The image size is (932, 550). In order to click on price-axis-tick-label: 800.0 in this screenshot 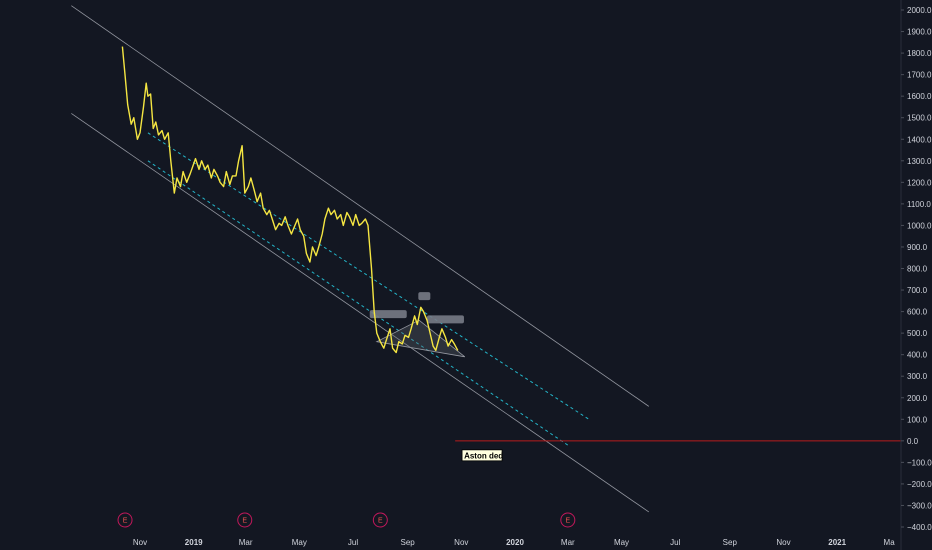, I will do `click(917, 269)`.